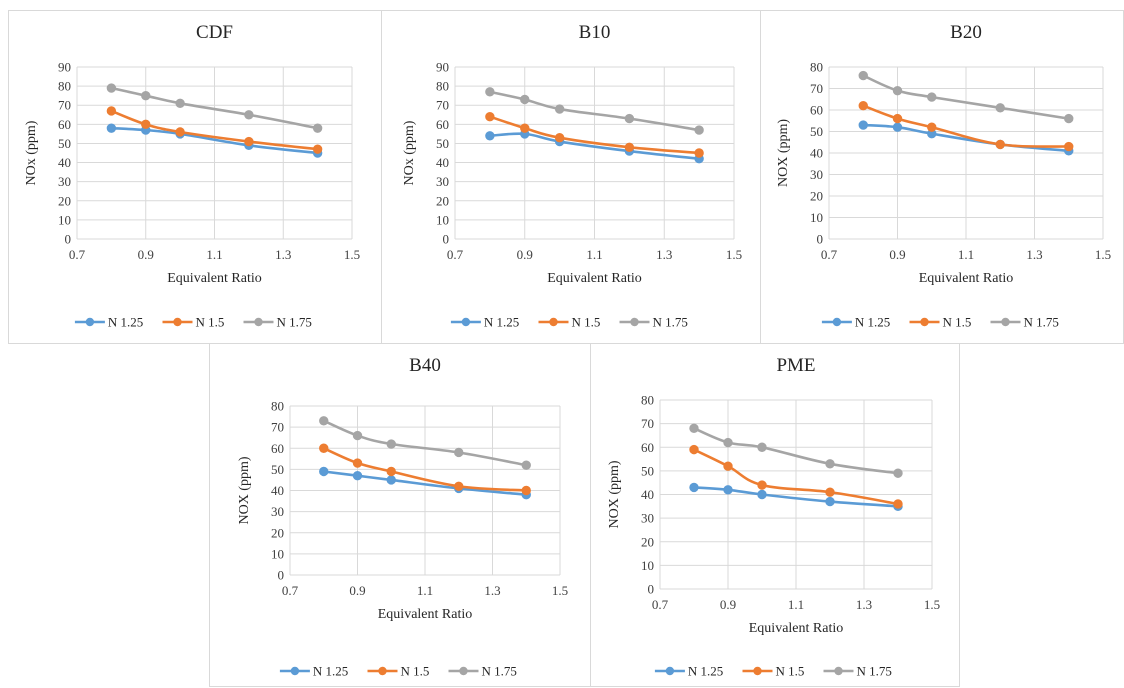 The width and height of the screenshot is (1124, 688). What do you see at coordinates (660, 604) in the screenshot?
I see `x-tick-label: 0.7` at bounding box center [660, 604].